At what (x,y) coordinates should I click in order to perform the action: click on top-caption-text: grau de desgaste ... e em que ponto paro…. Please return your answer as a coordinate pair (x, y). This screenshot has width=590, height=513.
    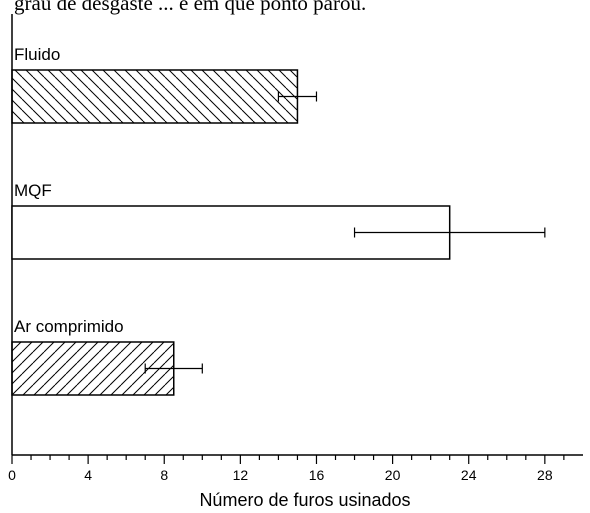
    Looking at the image, I should click on (190, 7).